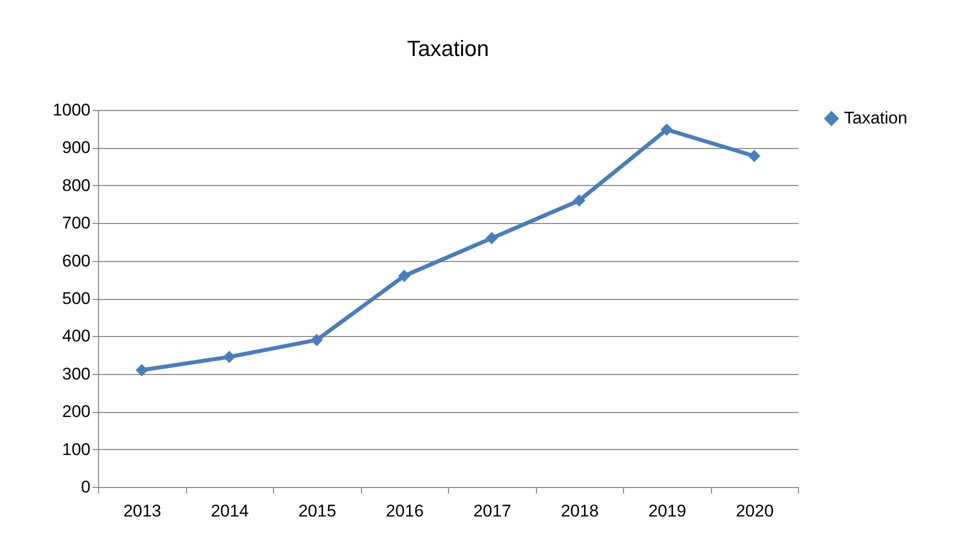 The height and width of the screenshot is (551, 974). What do you see at coordinates (76, 223) in the screenshot?
I see `y-tick-label: 700` at bounding box center [76, 223].